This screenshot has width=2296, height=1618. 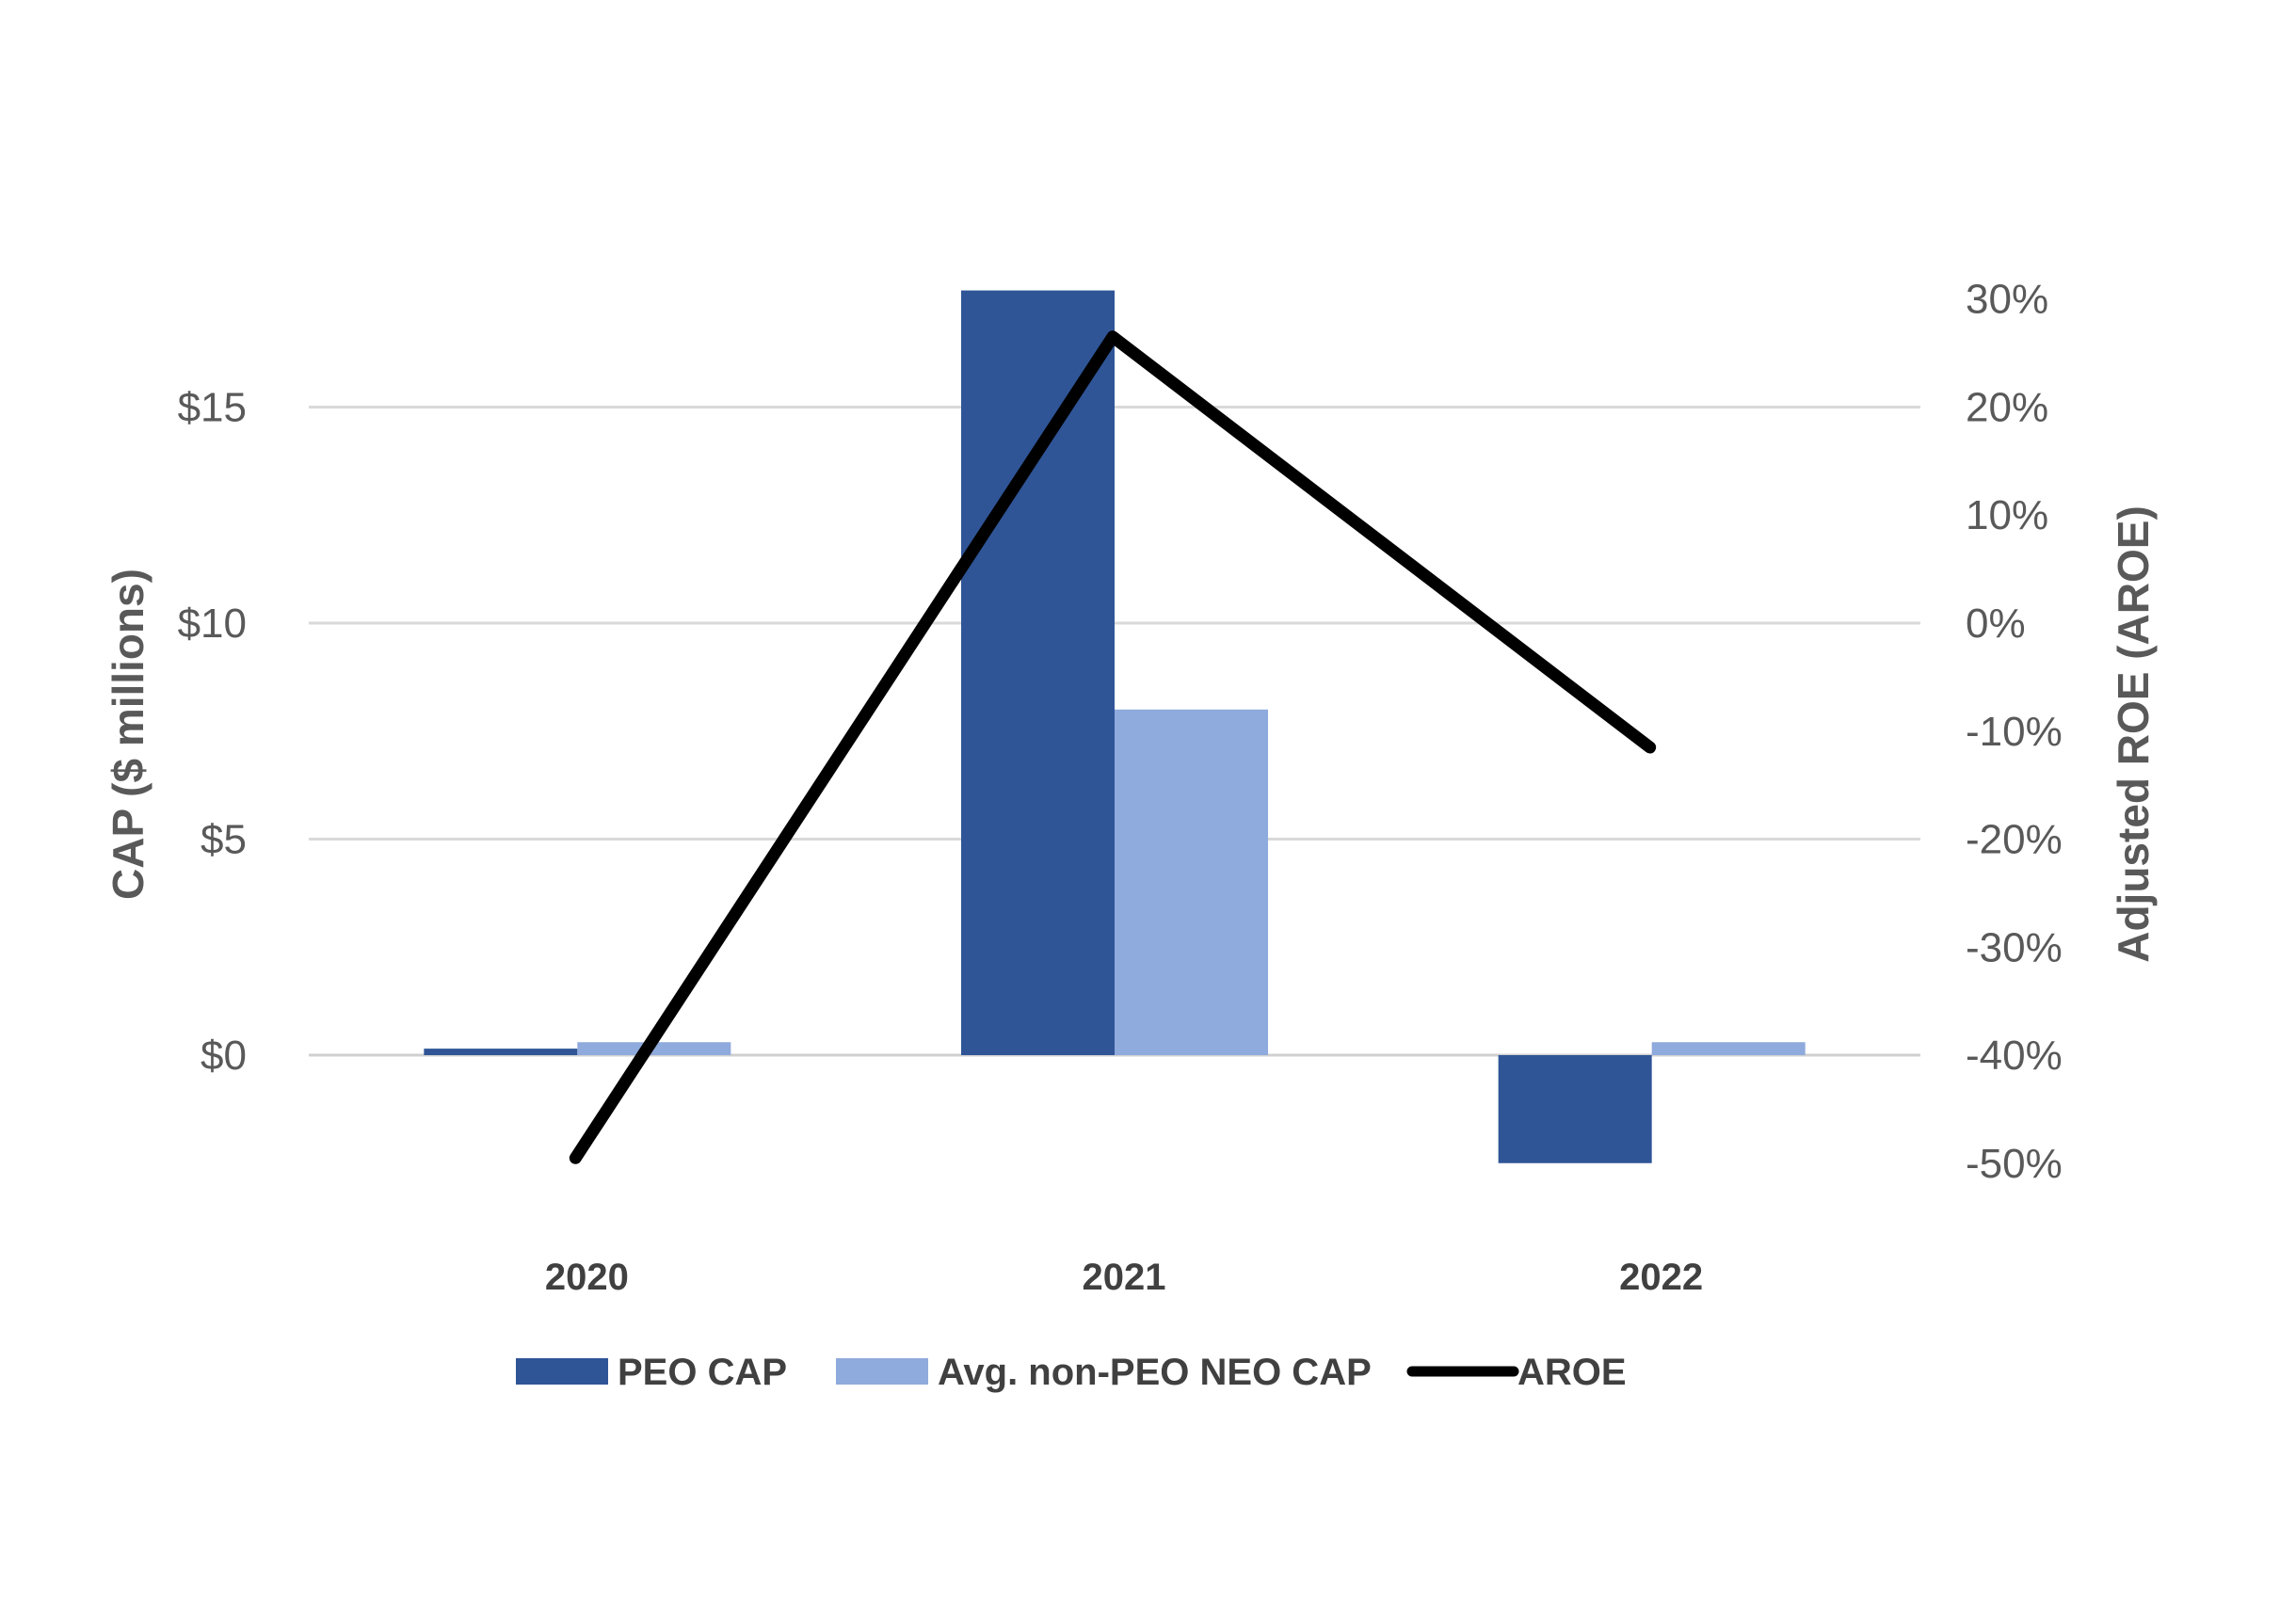 I want to click on right-axis-ticks: -50% -40% -30% -20% -10% 0% 10% 20% 30%, so click(x=2015, y=732).